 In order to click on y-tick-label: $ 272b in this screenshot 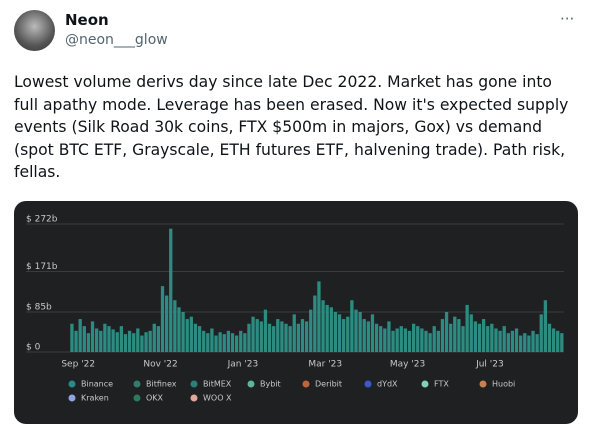, I will do `click(42, 220)`.